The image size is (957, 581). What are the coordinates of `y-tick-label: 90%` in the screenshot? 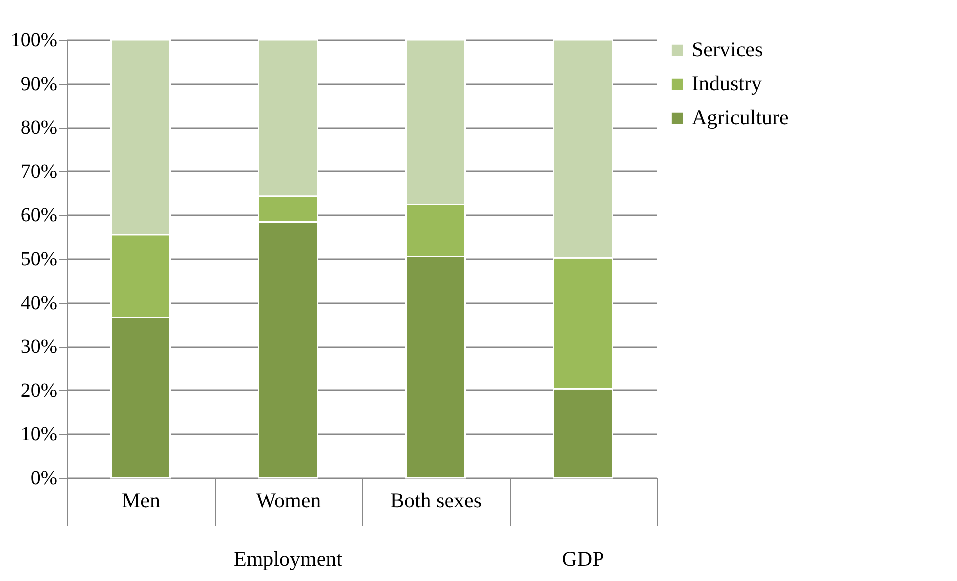 It's located at (39, 84).